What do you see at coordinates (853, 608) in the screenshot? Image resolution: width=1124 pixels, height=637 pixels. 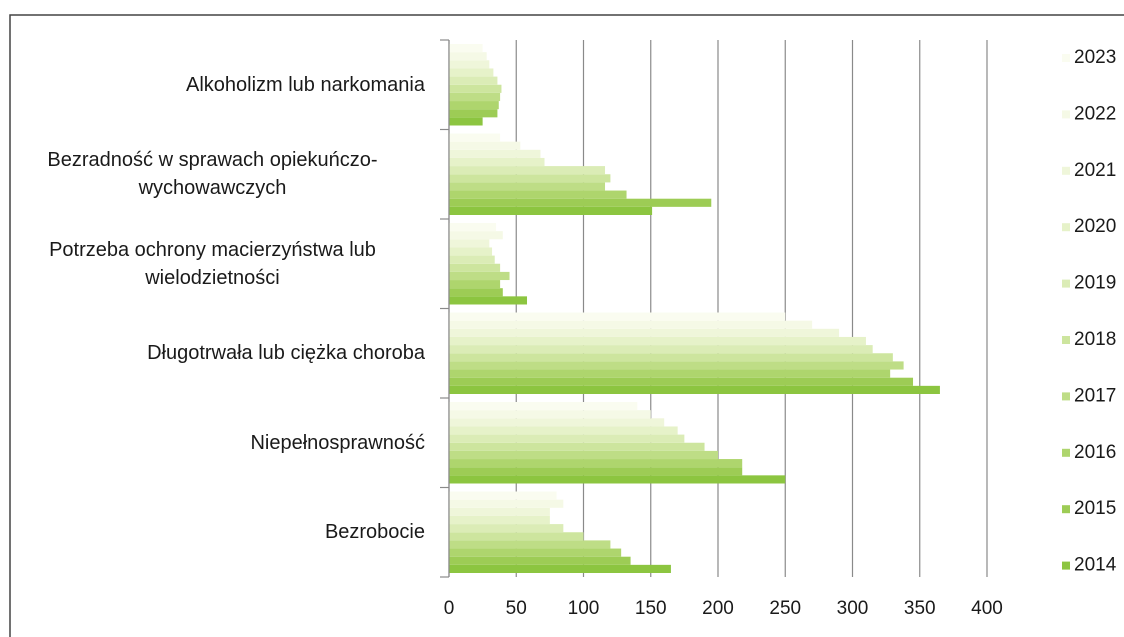 I see `x-tick-label: 300` at bounding box center [853, 608].